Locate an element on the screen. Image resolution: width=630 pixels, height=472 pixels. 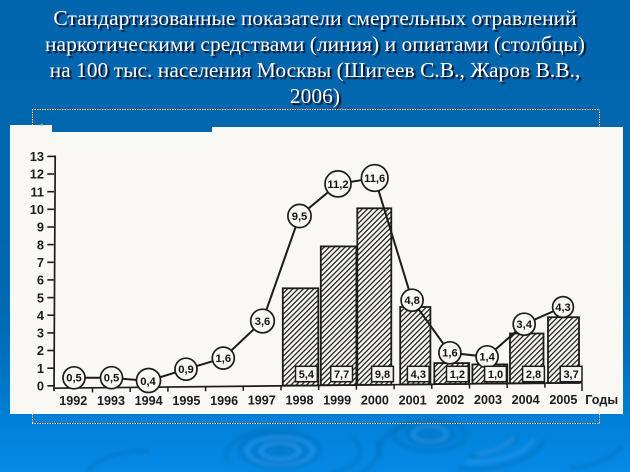
svg-text: 0,4 is located at coordinates (148, 382).